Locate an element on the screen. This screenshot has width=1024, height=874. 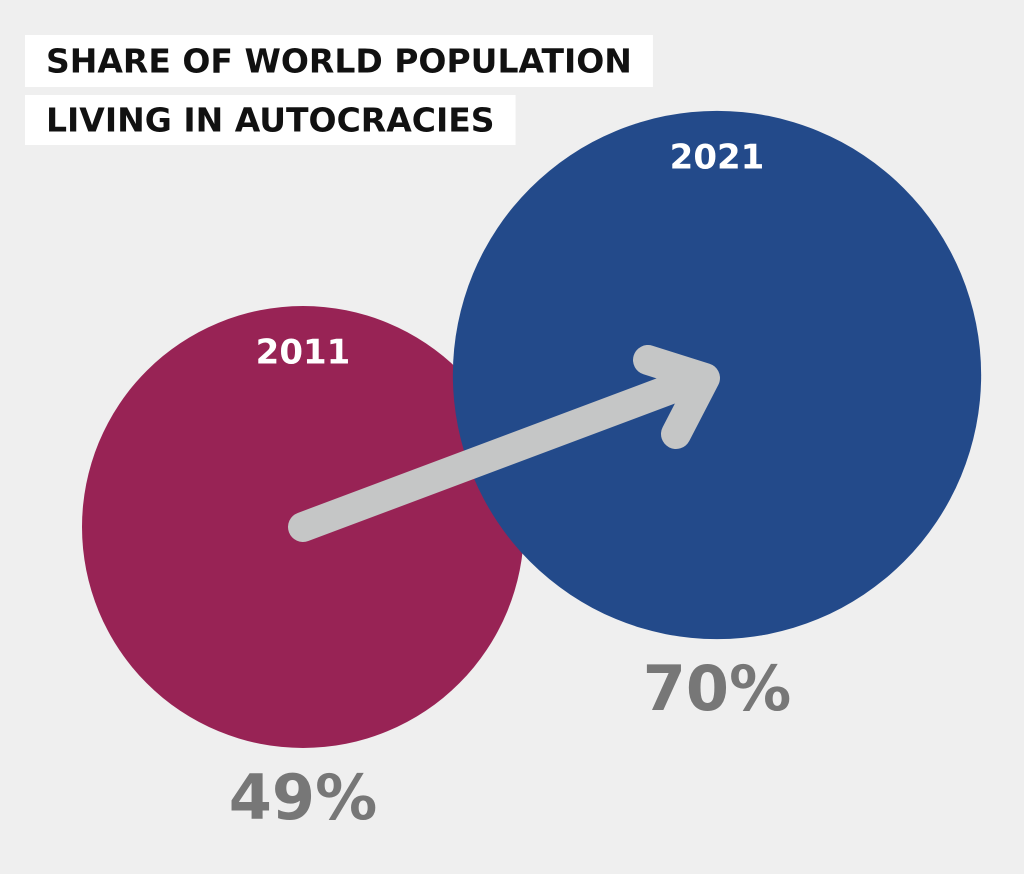
chart-title: LIVING IN AUTOCRACIES is located at coordinates (270, 120).